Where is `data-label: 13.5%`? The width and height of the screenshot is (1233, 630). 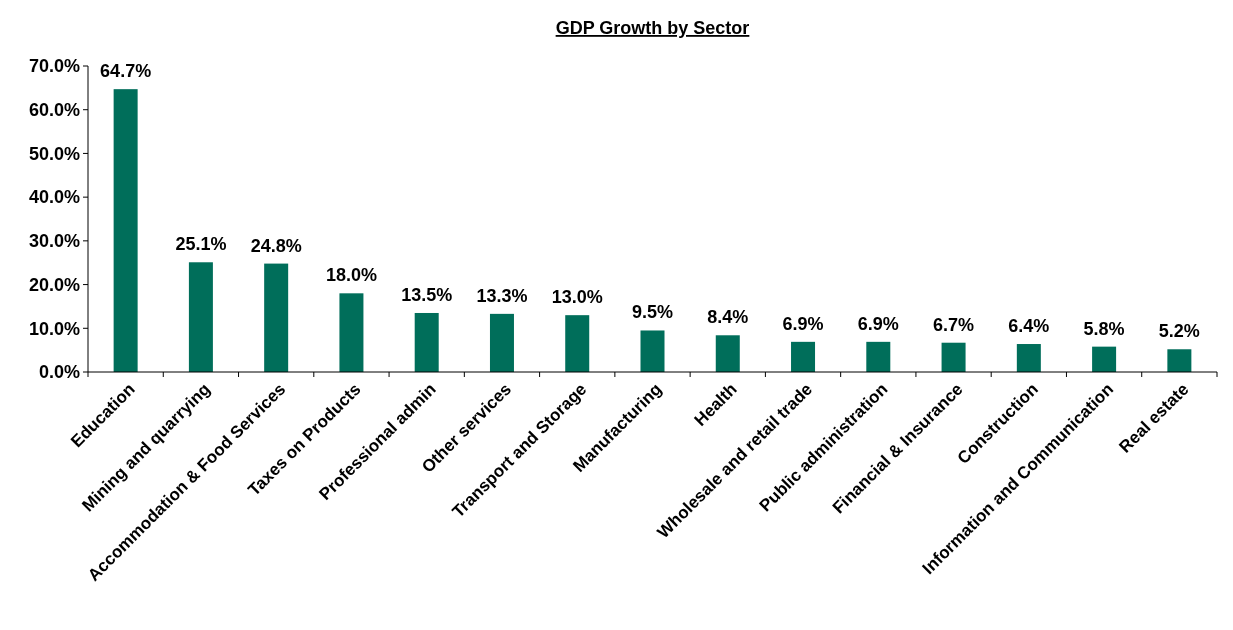
data-label: 13.5% is located at coordinates (427, 294).